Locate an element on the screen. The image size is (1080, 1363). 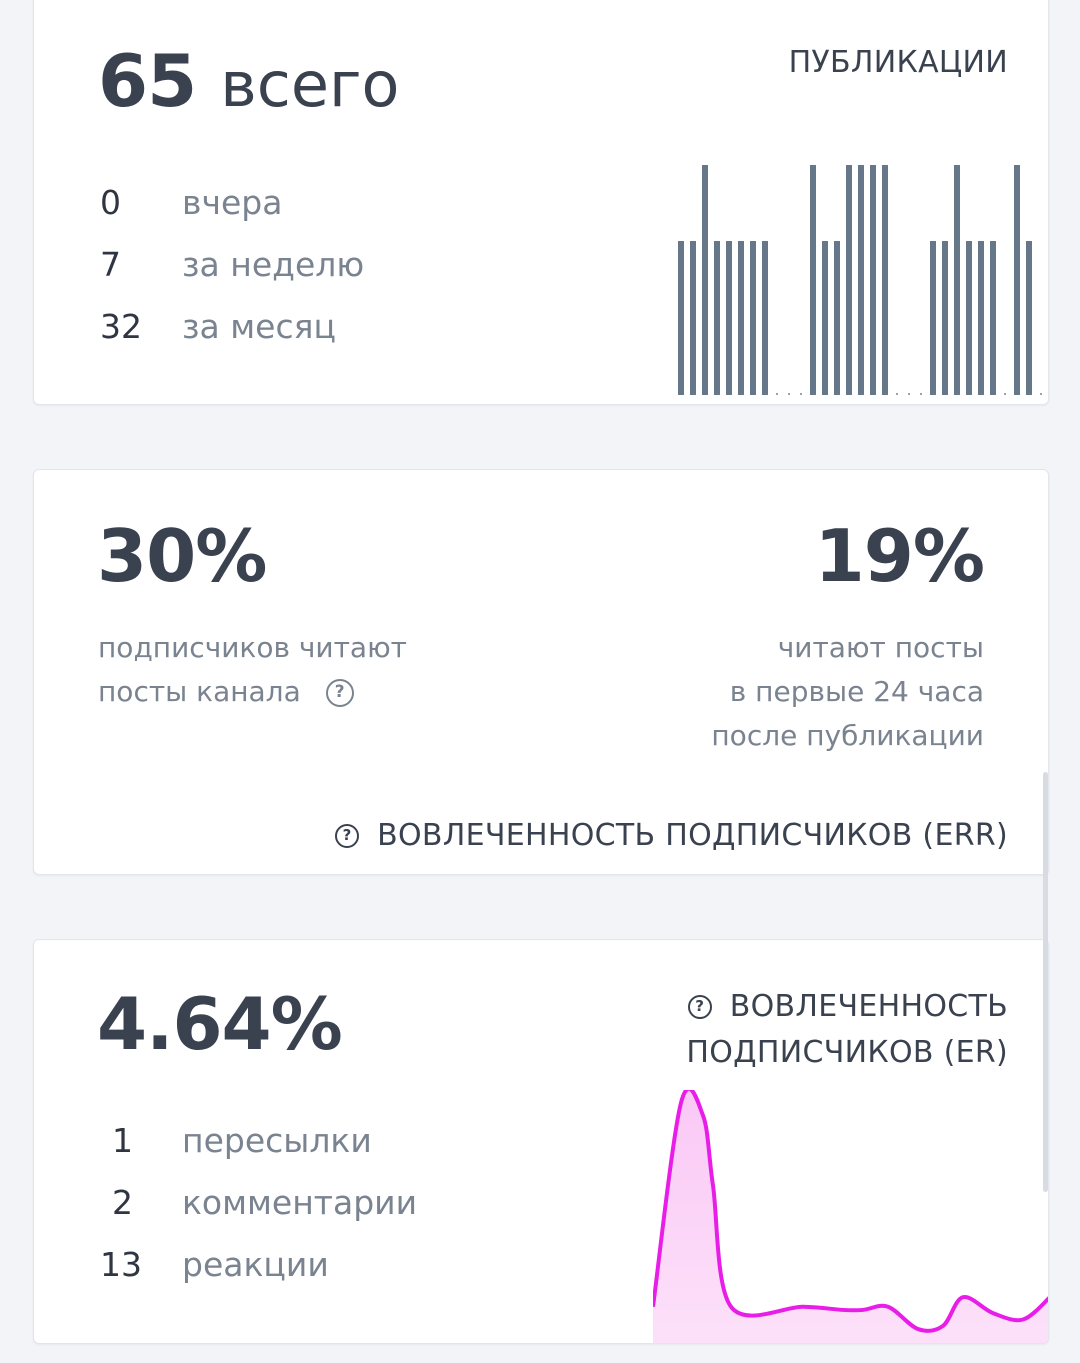
err-left-desc-text: посты канала is located at coordinates (199, 691).